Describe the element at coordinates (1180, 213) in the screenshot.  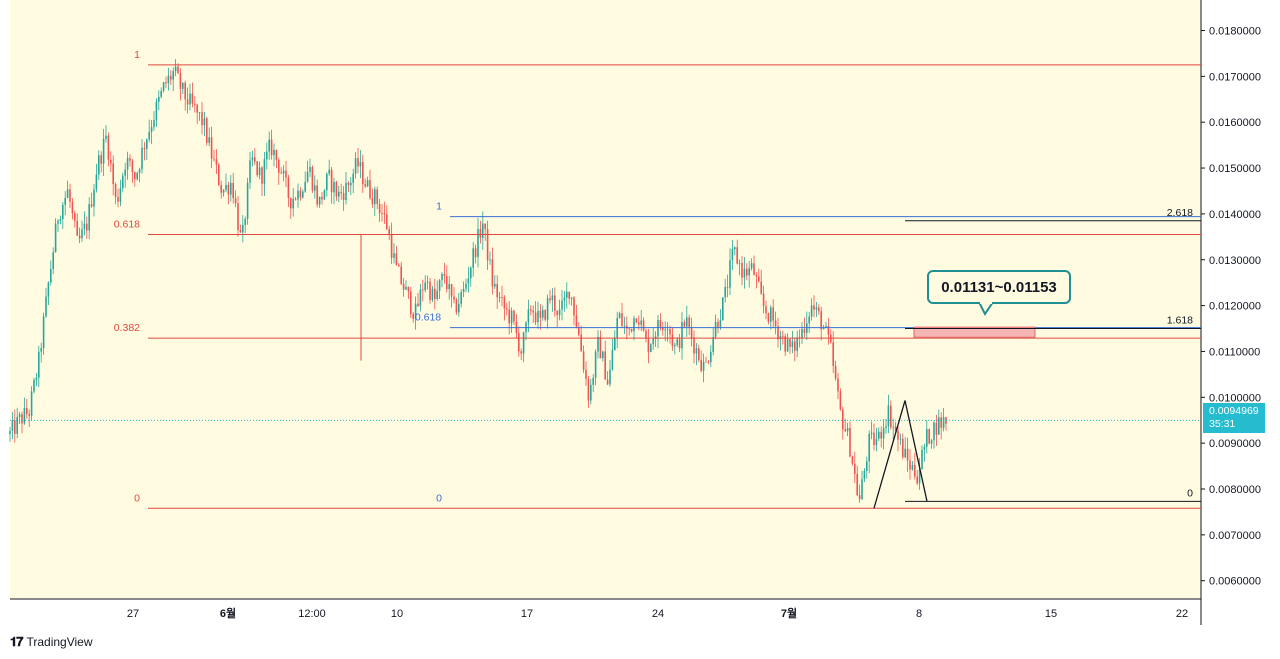
I see `black-fib-level-label: 2.618` at that location.